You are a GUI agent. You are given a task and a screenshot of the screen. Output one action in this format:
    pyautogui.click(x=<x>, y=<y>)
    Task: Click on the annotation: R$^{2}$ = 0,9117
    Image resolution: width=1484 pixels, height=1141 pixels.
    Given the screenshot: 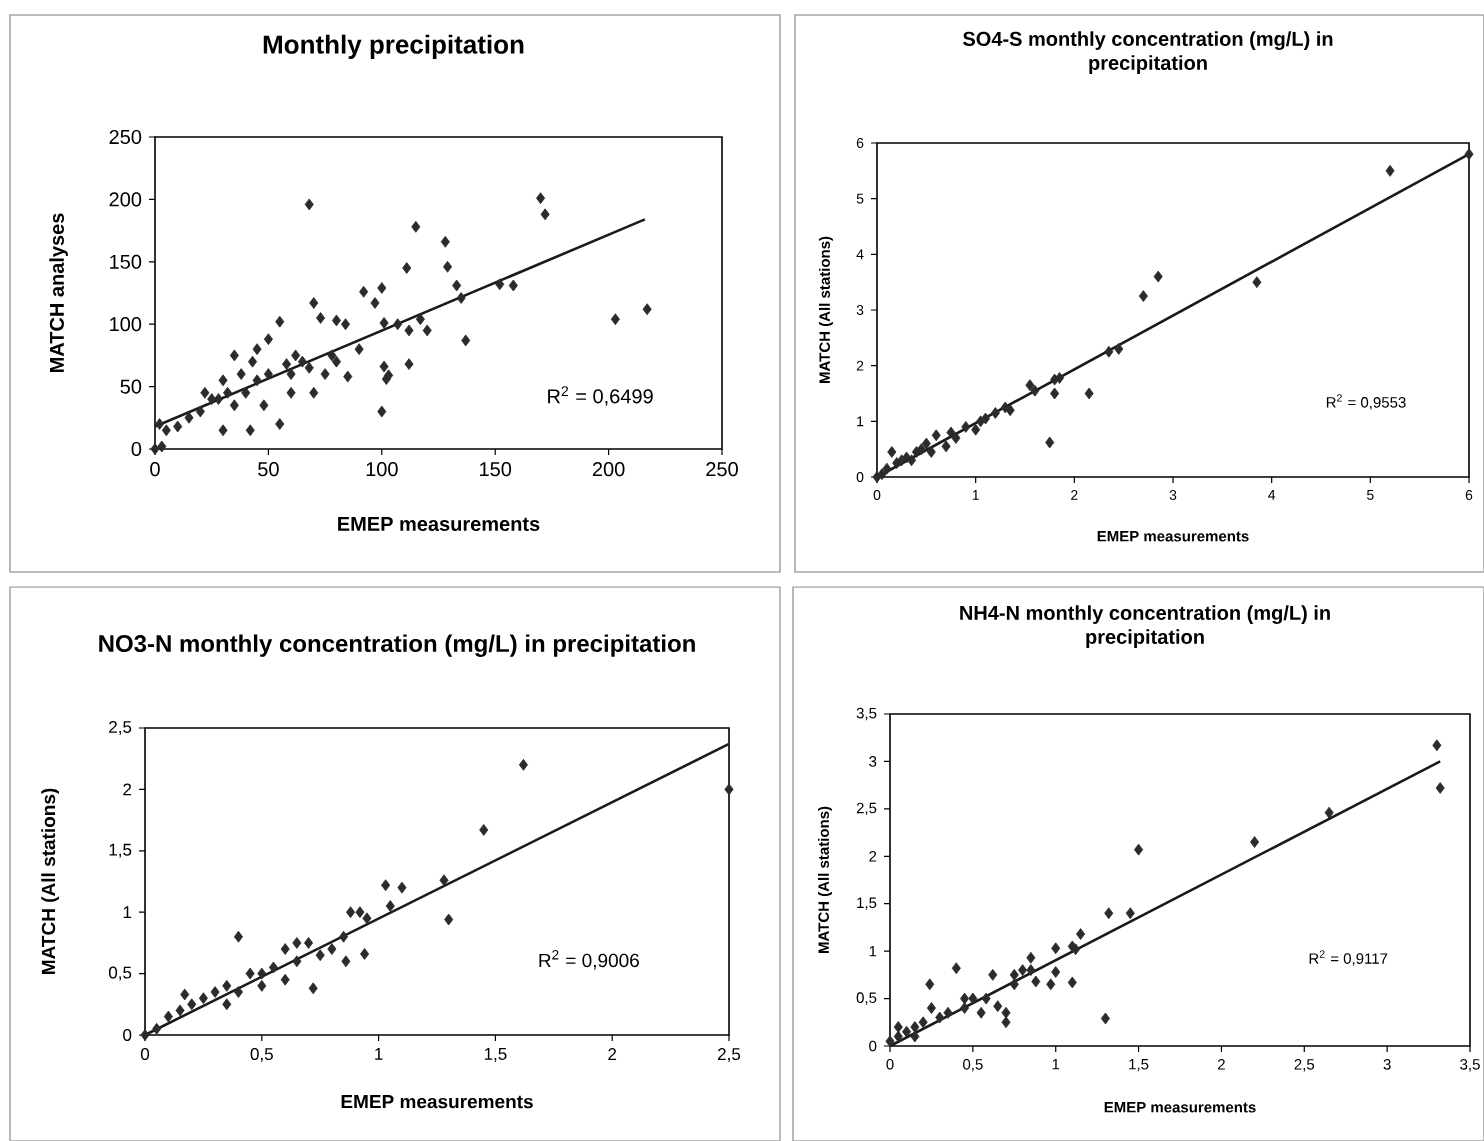 What is the action you would take?
    pyautogui.click(x=1348, y=958)
    